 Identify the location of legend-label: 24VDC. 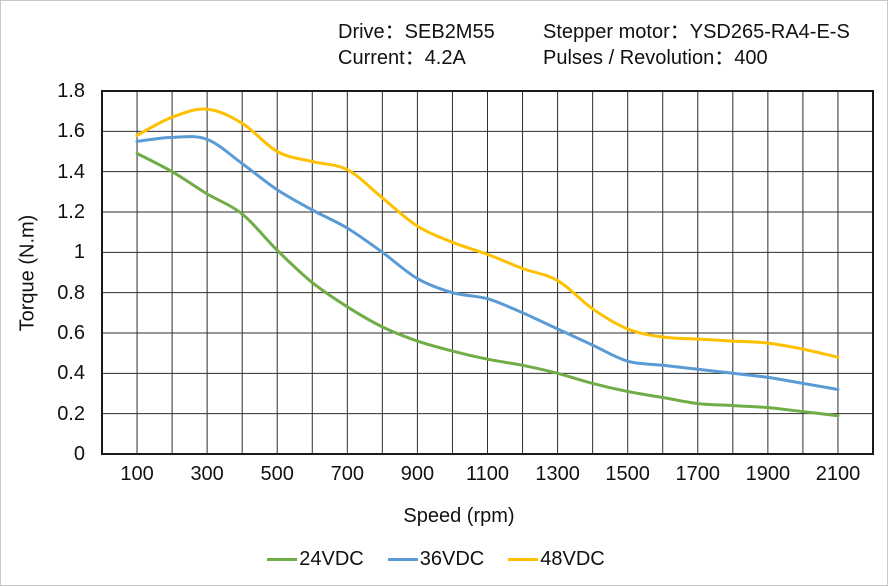
(331, 559).